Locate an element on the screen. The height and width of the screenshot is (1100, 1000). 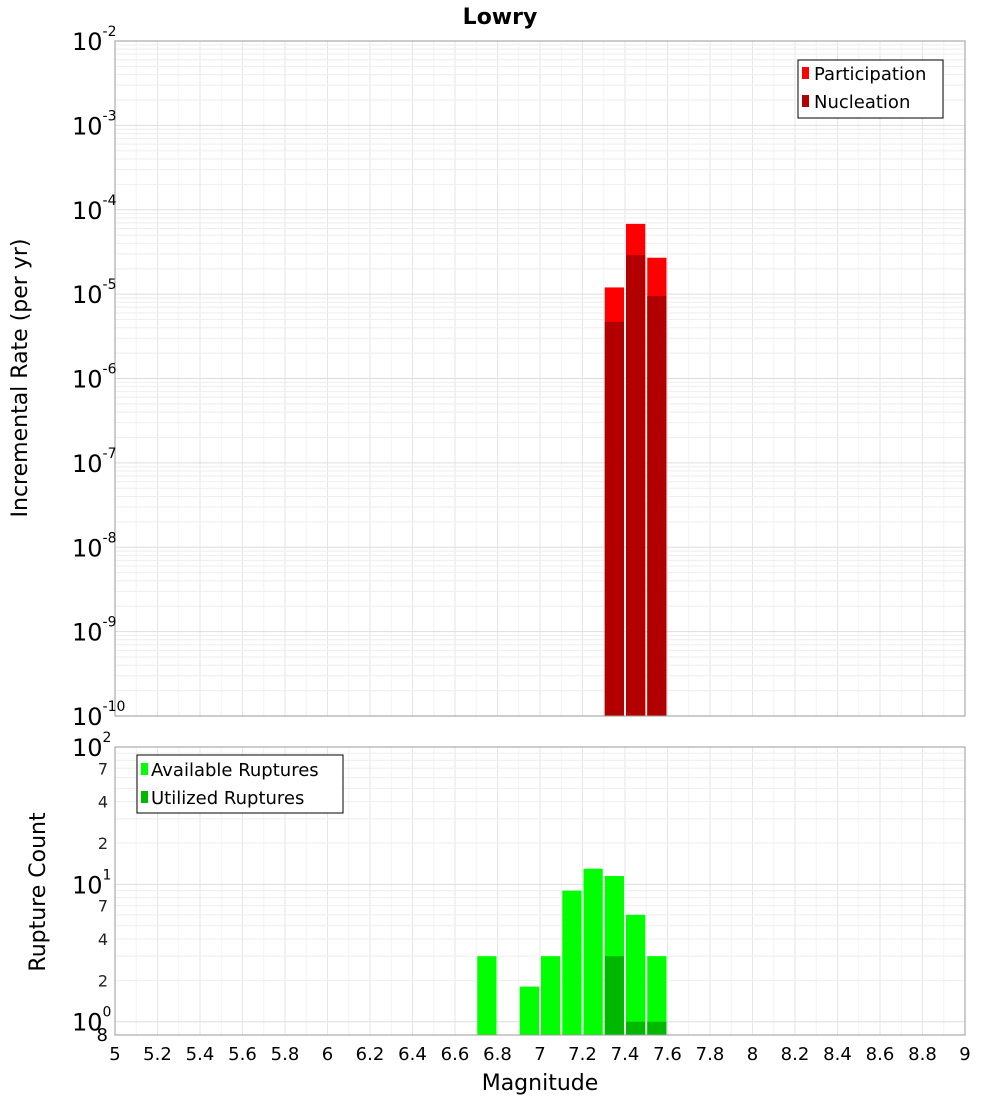
x-tick-label: 8.2 is located at coordinates (795, 1054).